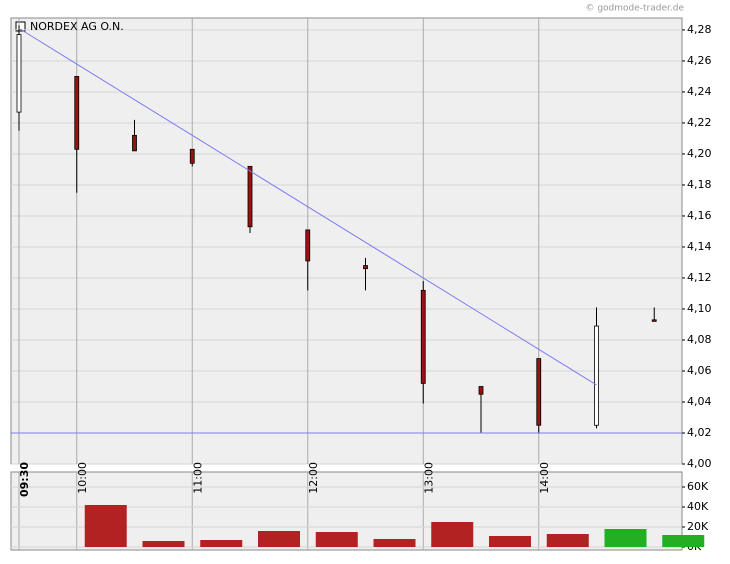 This screenshot has width=730, height=564. Describe the element at coordinates (699, 277) in the screenshot. I see `y-tick-label: 4,12` at that location.